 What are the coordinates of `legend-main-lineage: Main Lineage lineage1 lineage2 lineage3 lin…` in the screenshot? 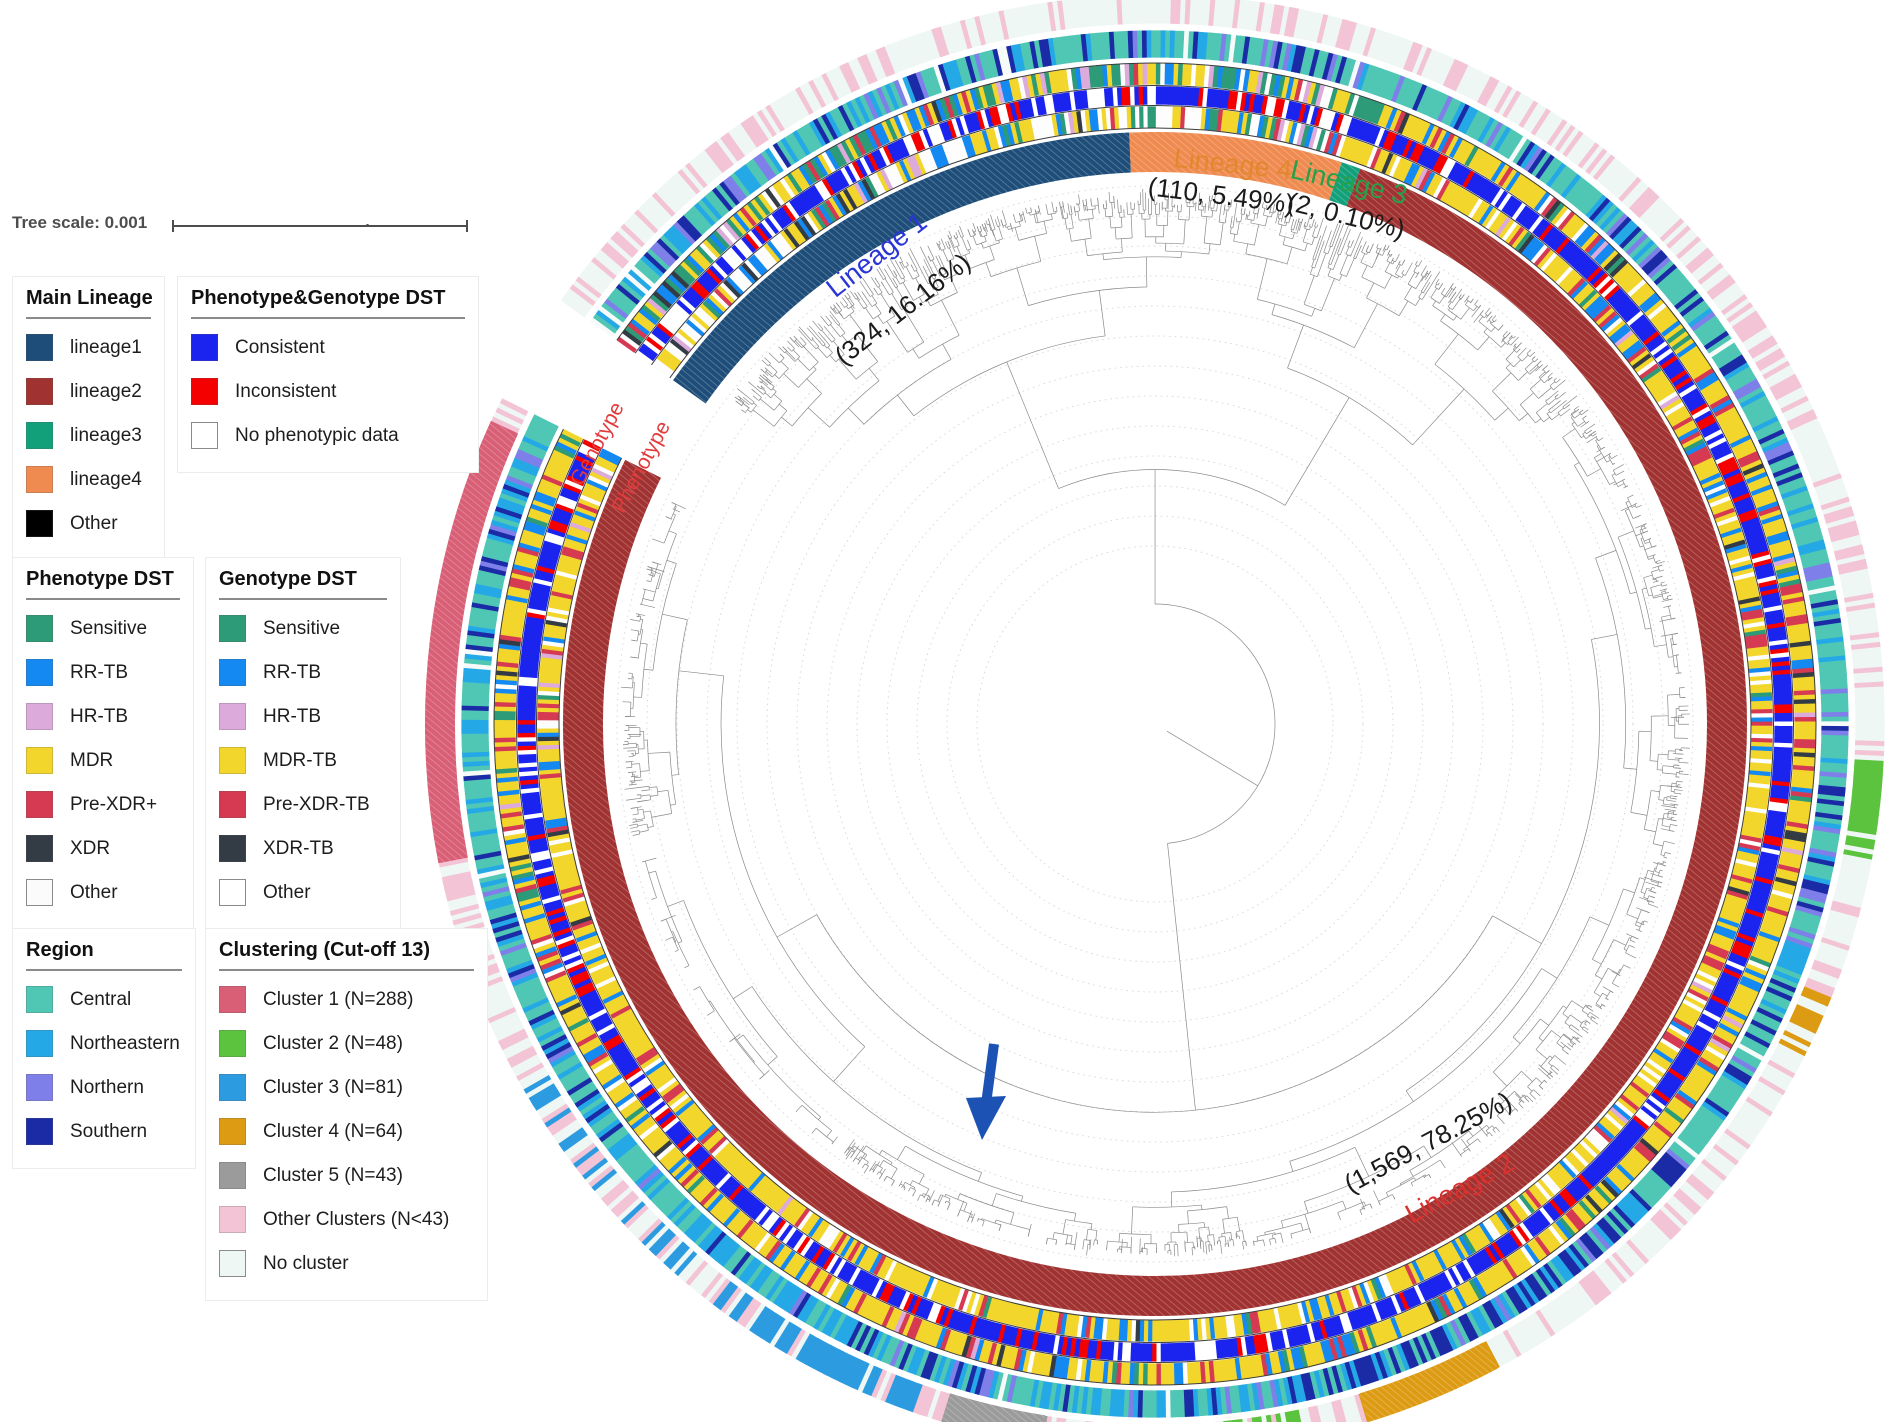 It's located at (88, 418).